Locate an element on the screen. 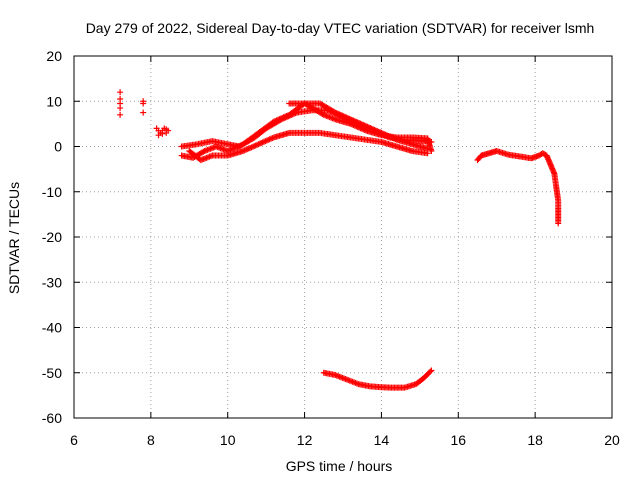 The height and width of the screenshot is (480, 640). x-tick-label: 16 is located at coordinates (458, 440).